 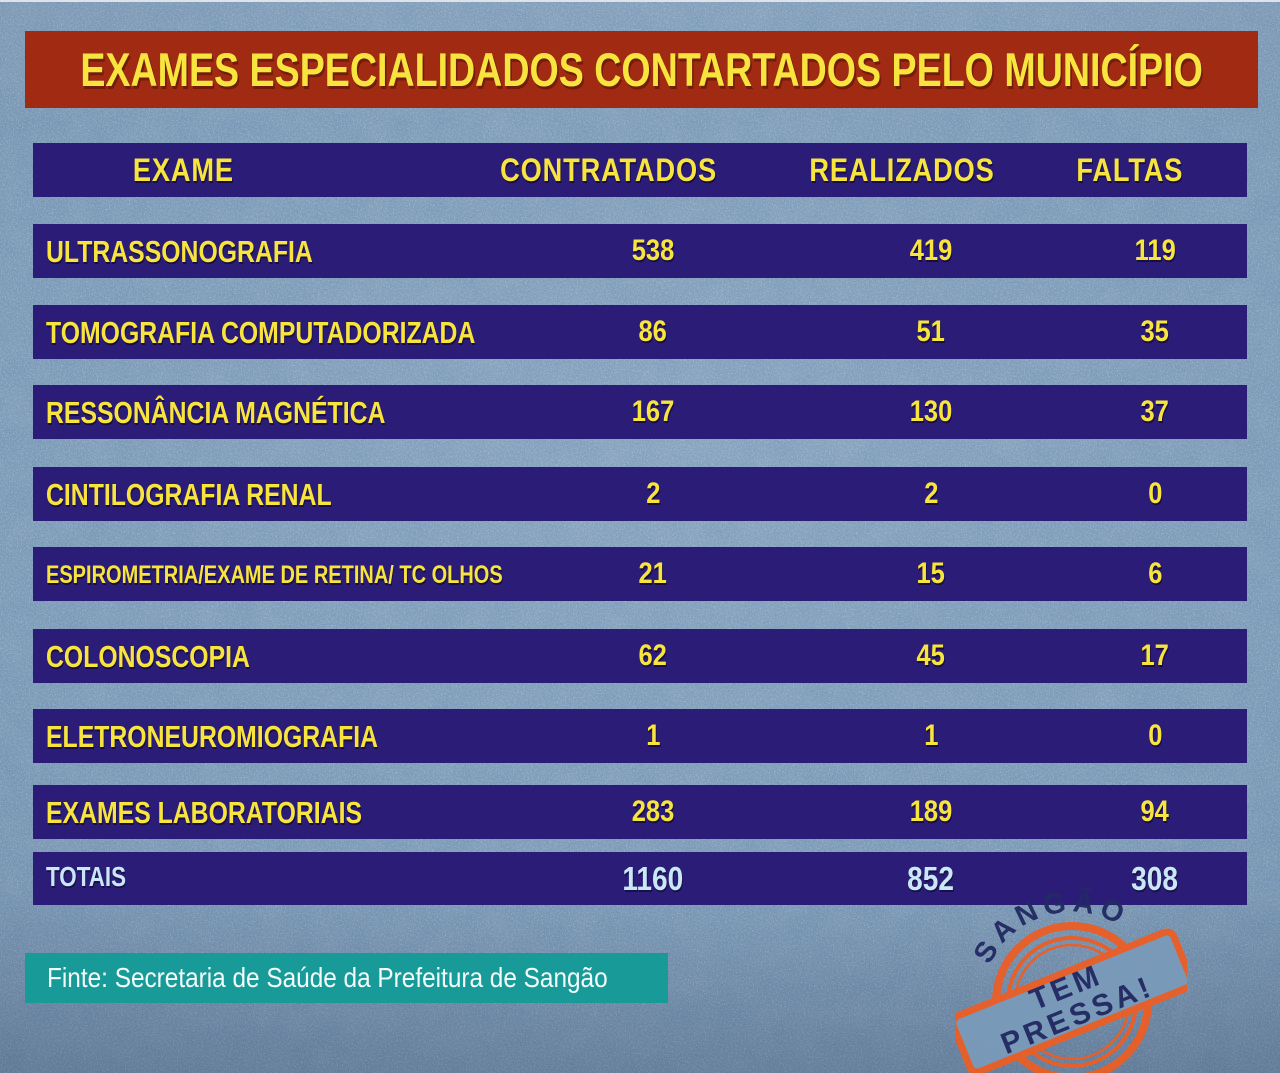 What do you see at coordinates (1155, 878) in the screenshot?
I see `totals-faltas: 308` at bounding box center [1155, 878].